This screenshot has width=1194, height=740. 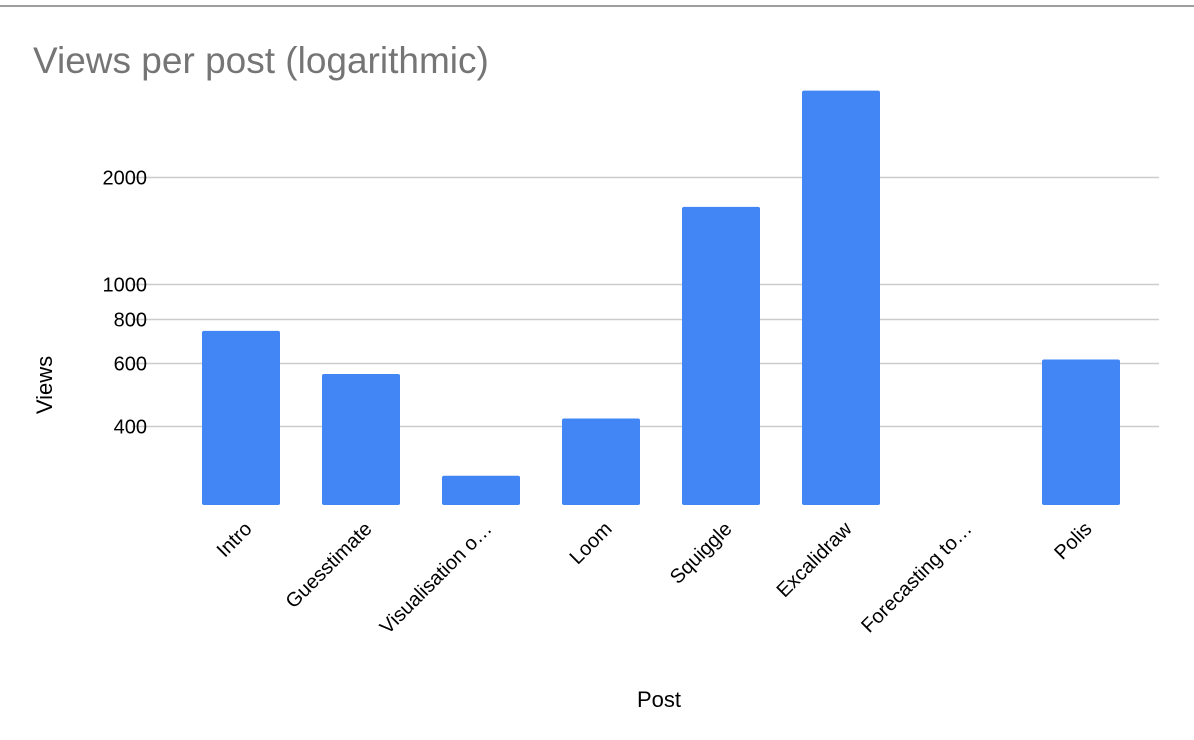 What do you see at coordinates (125, 179) in the screenshot?
I see `y-tick-label: 2000` at bounding box center [125, 179].